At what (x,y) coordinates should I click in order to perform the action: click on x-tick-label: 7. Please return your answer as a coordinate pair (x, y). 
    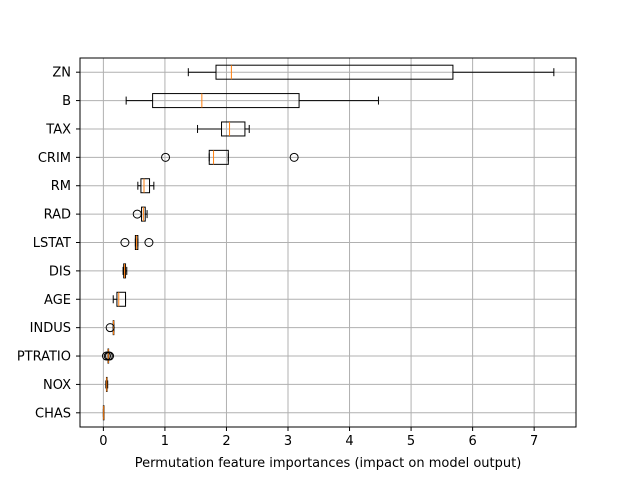
    Looking at the image, I should click on (534, 441).